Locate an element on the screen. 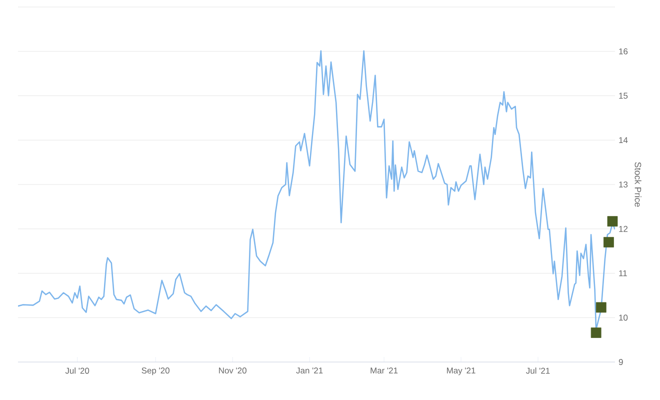 This screenshot has height=400, width=660. x-tick-label: Mar '21 is located at coordinates (384, 371).